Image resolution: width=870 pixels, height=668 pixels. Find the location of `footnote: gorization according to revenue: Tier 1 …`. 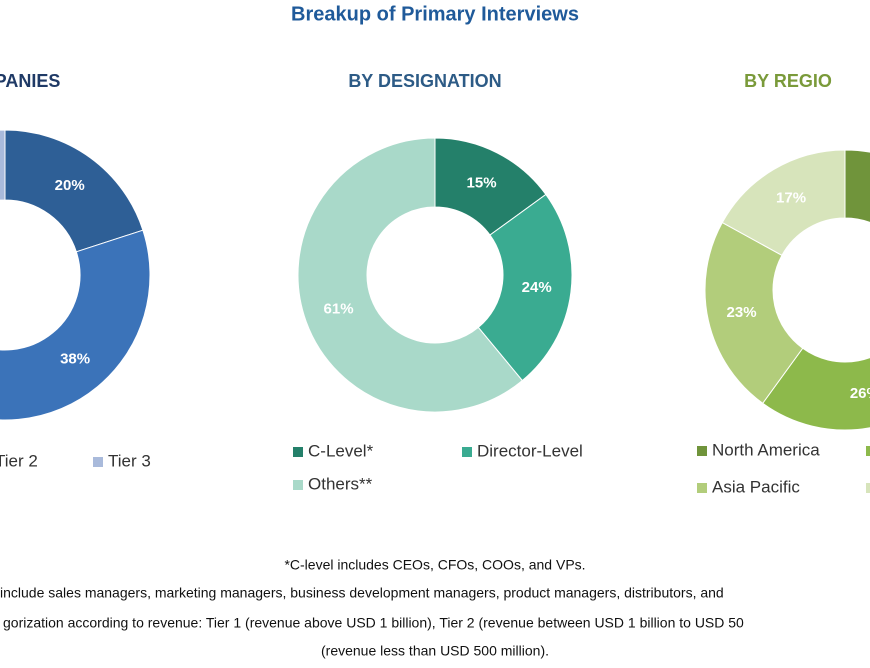

footnote: gorization according to revenue: Tier 1 … is located at coordinates (373, 623).